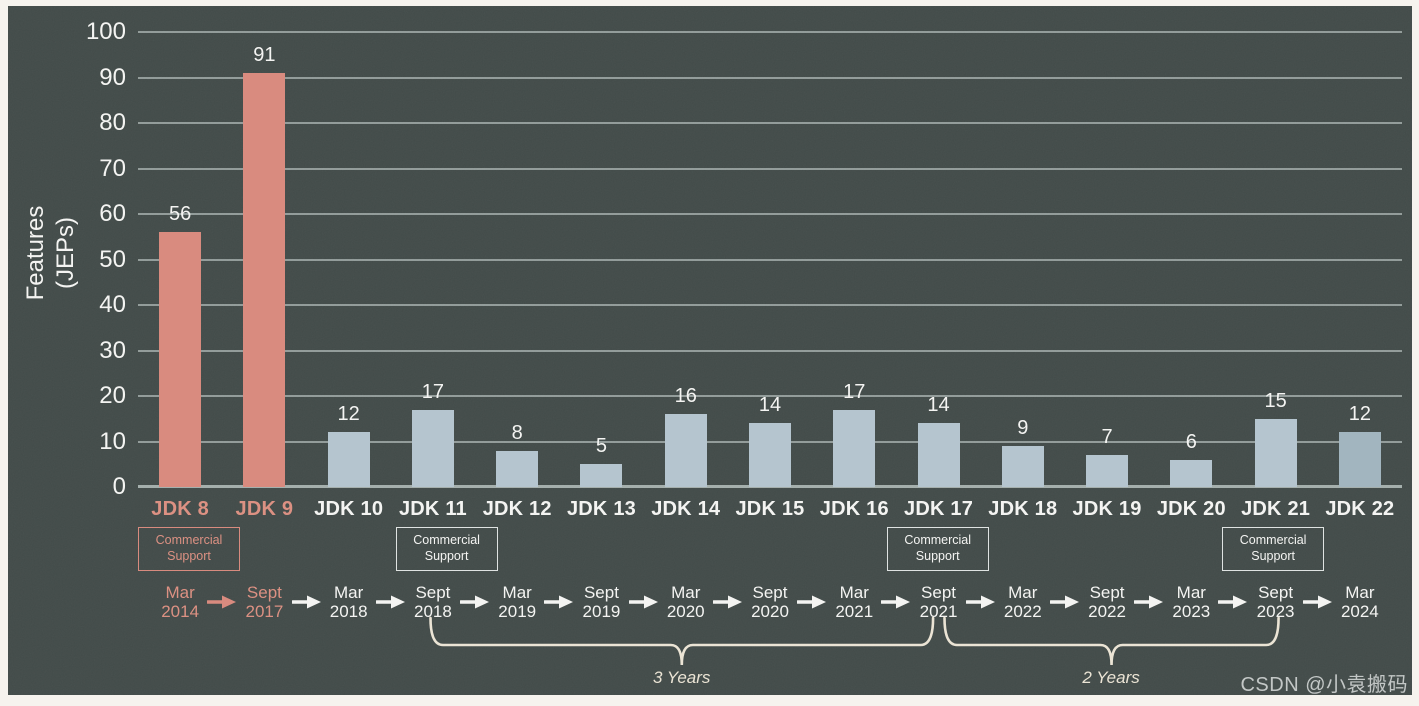 Image resolution: width=1419 pixels, height=706 pixels. I want to click on category-label: JDK 22, so click(1360, 509).